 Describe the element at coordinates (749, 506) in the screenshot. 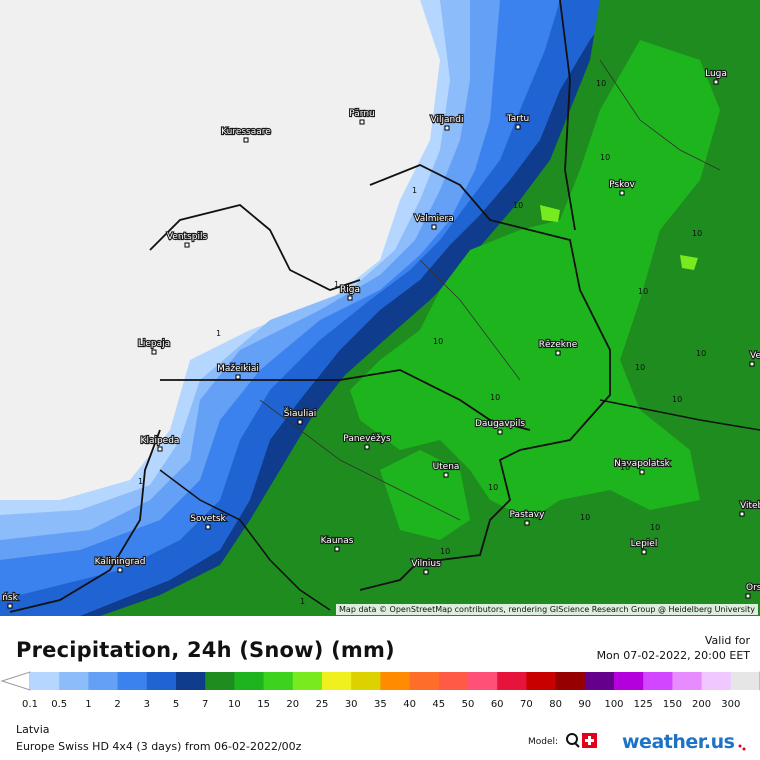

I see `city-label: Vitebsk` at that location.